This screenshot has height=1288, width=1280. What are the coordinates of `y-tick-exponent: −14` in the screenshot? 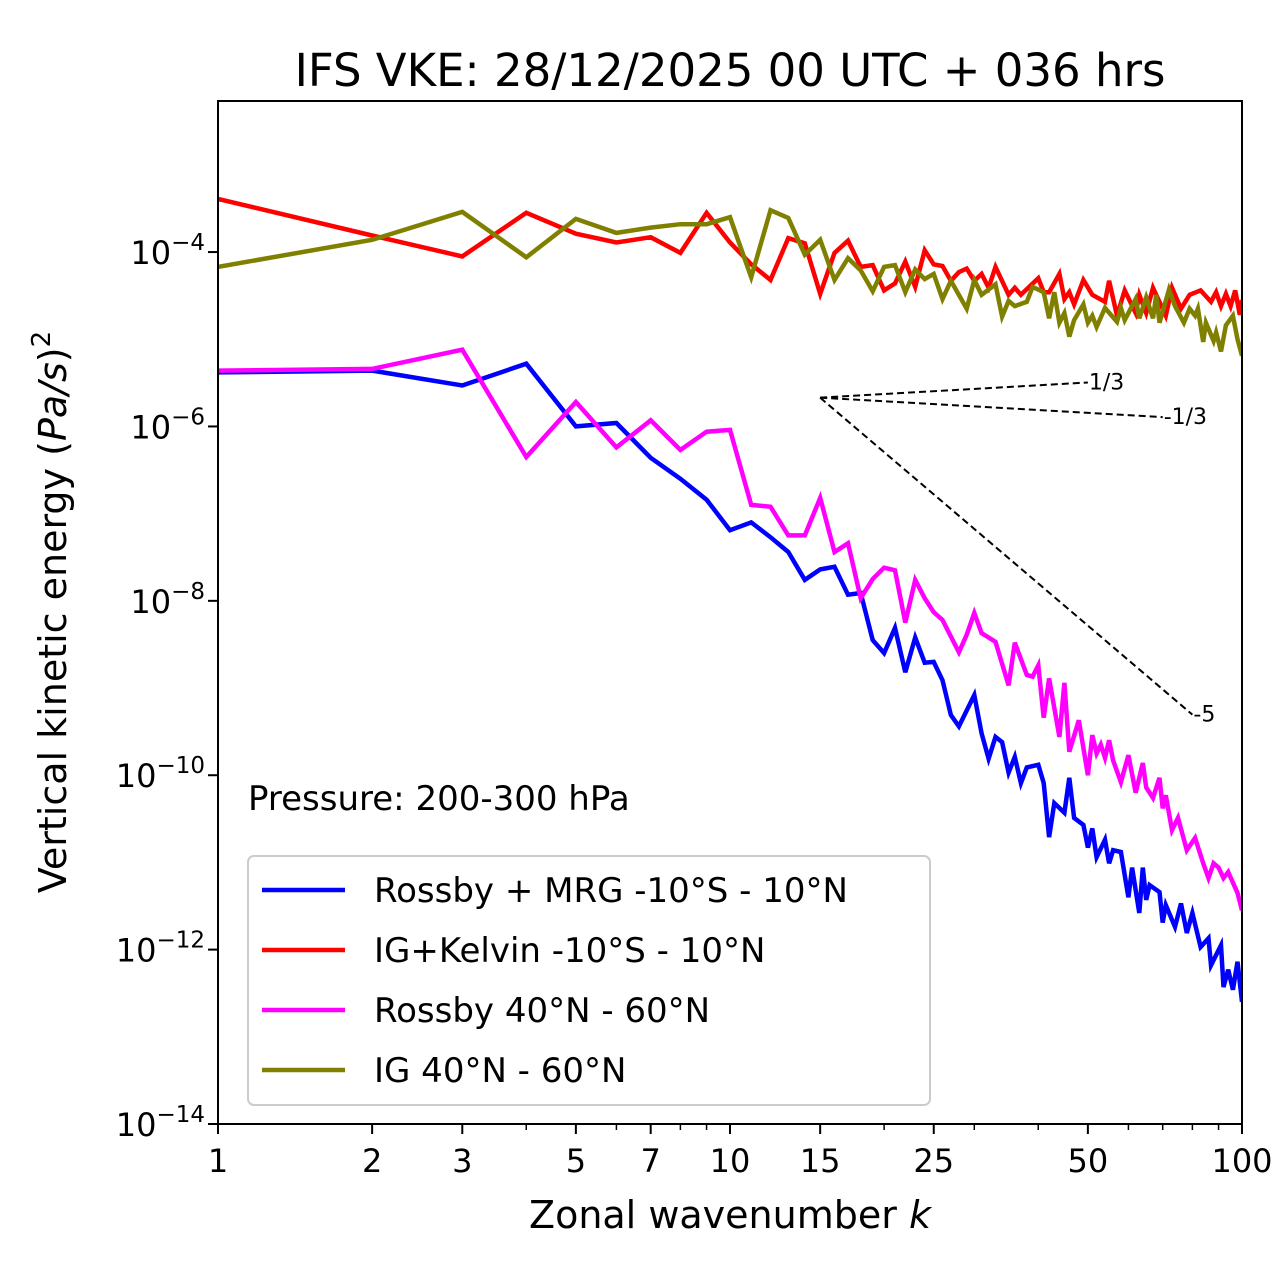 It's located at (180, 1115).